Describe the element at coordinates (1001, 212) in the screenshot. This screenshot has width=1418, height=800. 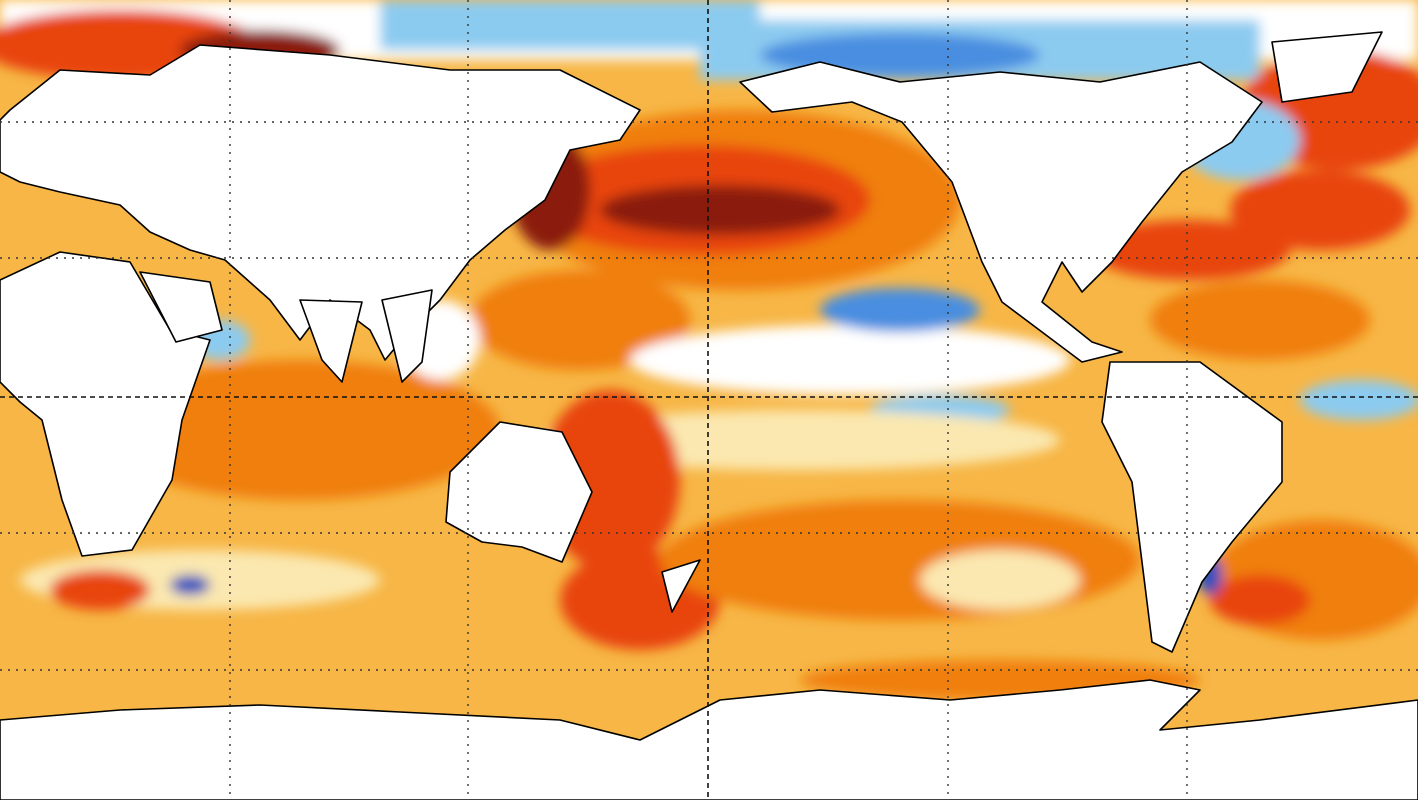
I see `north-america` at that location.